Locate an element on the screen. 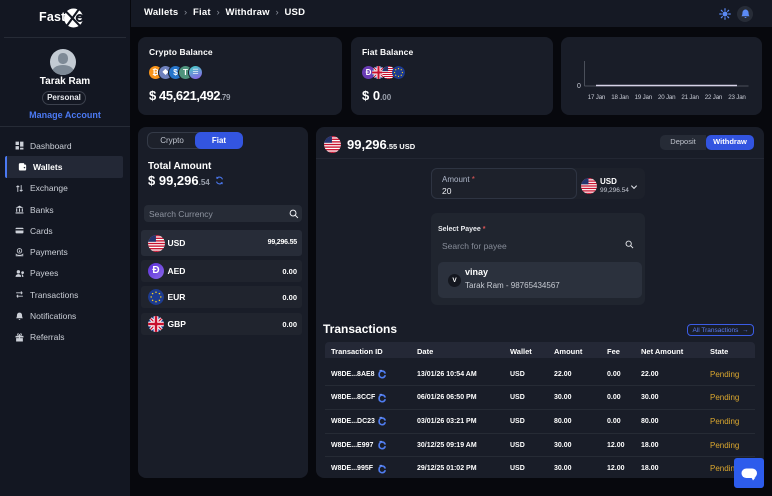 This screenshot has width=772, height=496. svg-text: 17 Jan is located at coordinates (597, 97).